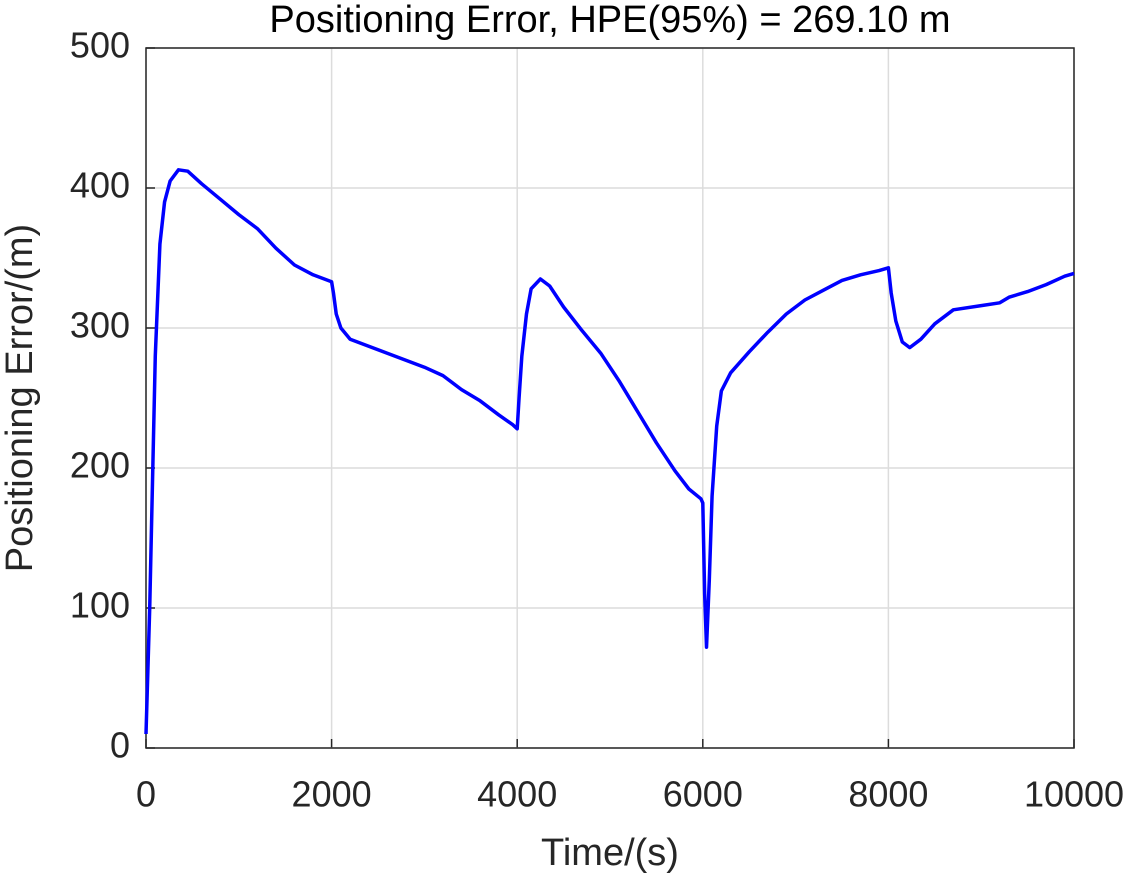 The image size is (1134, 881). Describe the element at coordinates (703, 794) in the screenshot. I see `x-tick-label: 6000` at that location.